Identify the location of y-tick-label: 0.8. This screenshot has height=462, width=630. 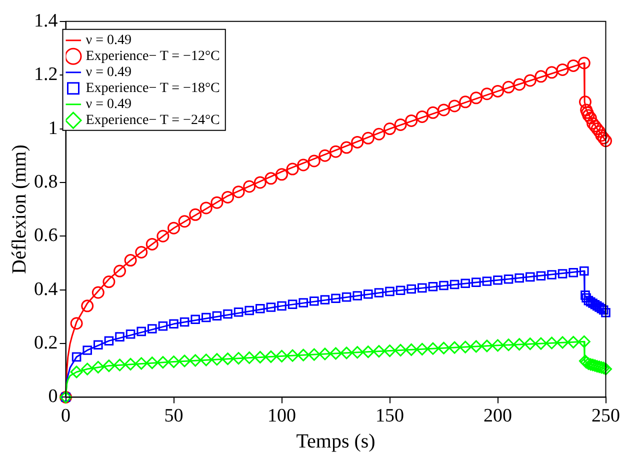
(46, 181).